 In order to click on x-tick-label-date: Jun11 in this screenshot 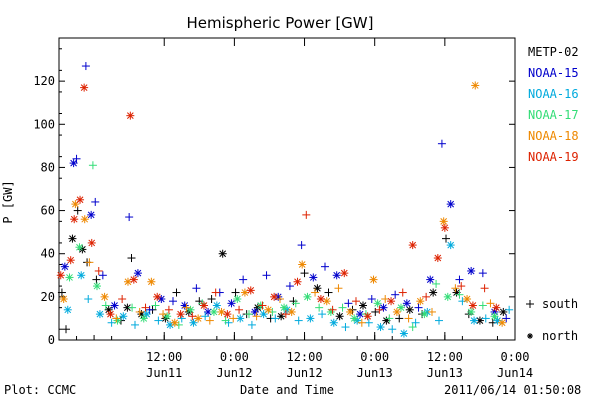, I will do `click(164, 373)`.